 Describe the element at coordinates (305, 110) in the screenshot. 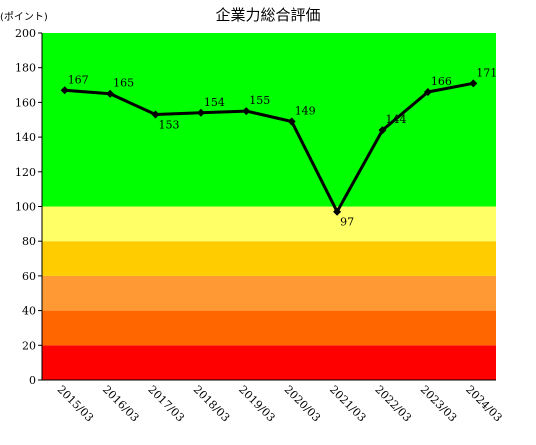

I see `data-label: 149` at that location.